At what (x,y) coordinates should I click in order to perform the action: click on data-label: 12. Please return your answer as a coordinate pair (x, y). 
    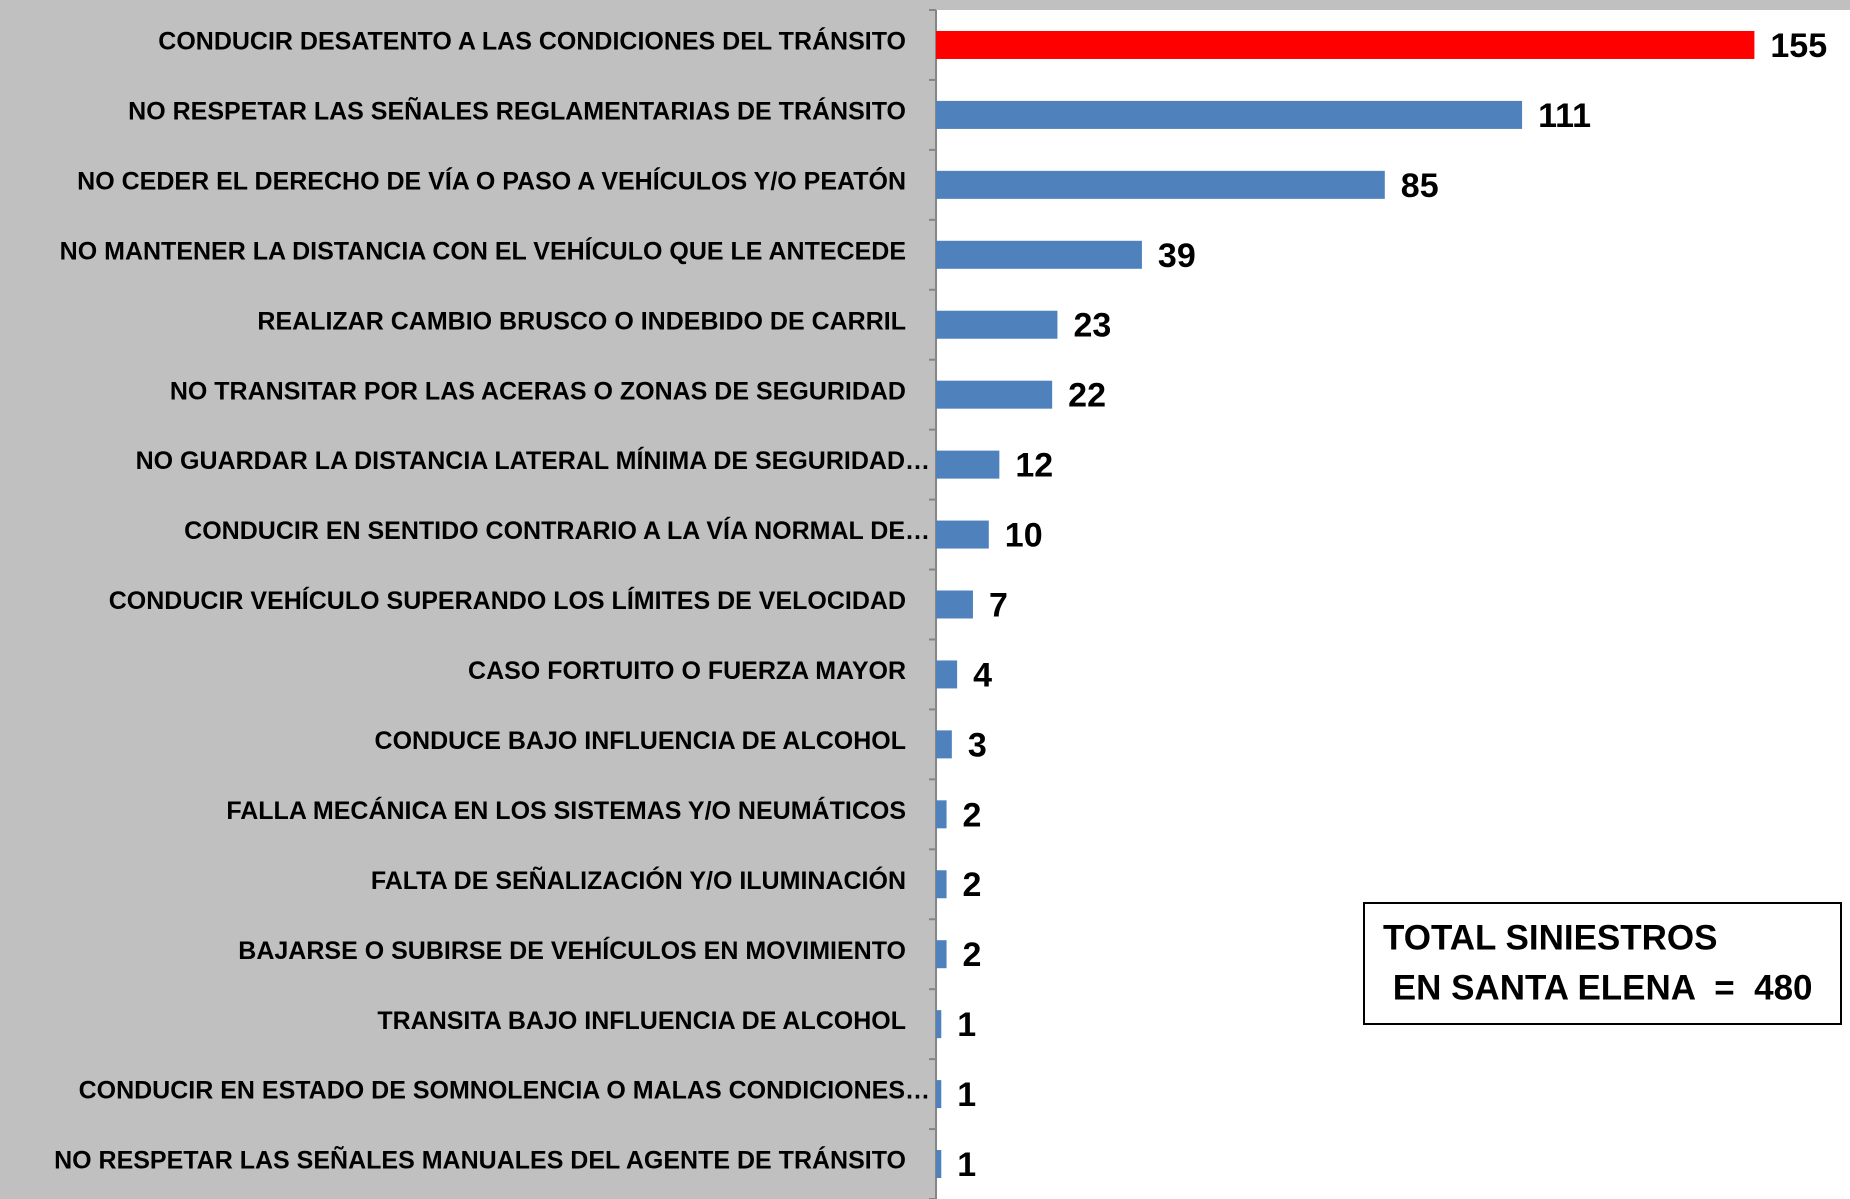
    Looking at the image, I should click on (1034, 466).